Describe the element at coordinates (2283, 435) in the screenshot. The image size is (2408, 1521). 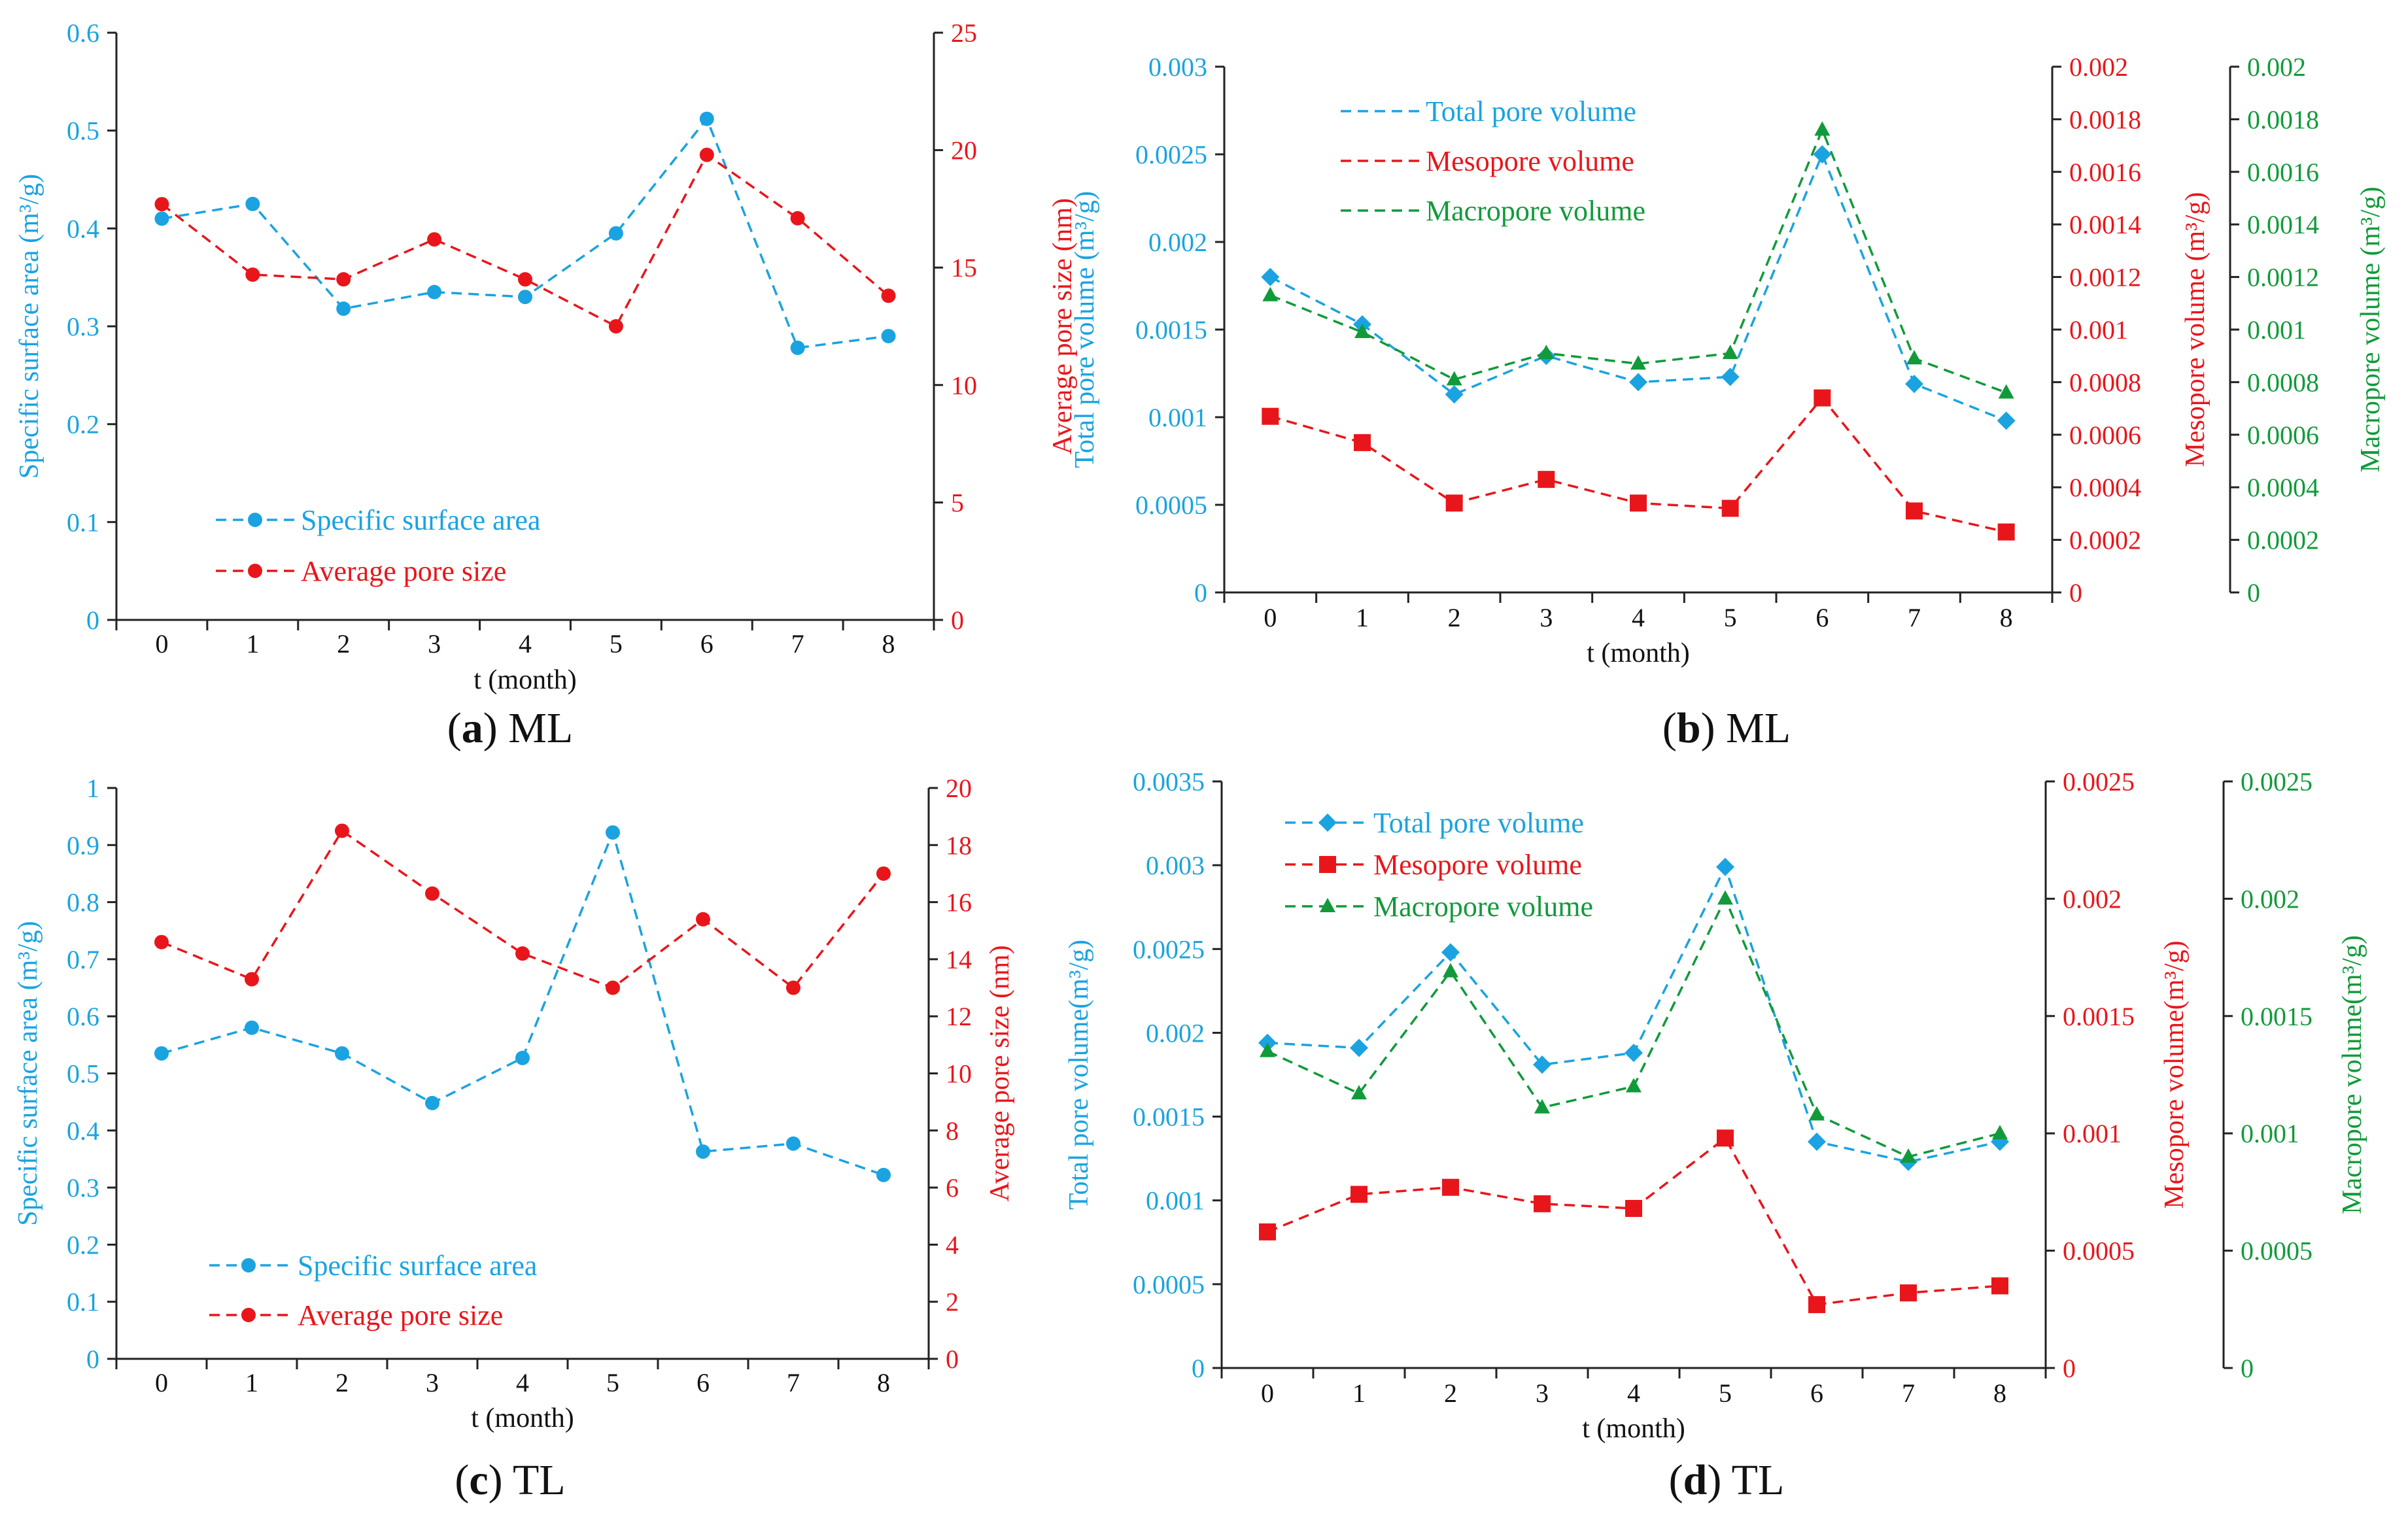
I see `y-tick-label-green: 0.0006` at that location.